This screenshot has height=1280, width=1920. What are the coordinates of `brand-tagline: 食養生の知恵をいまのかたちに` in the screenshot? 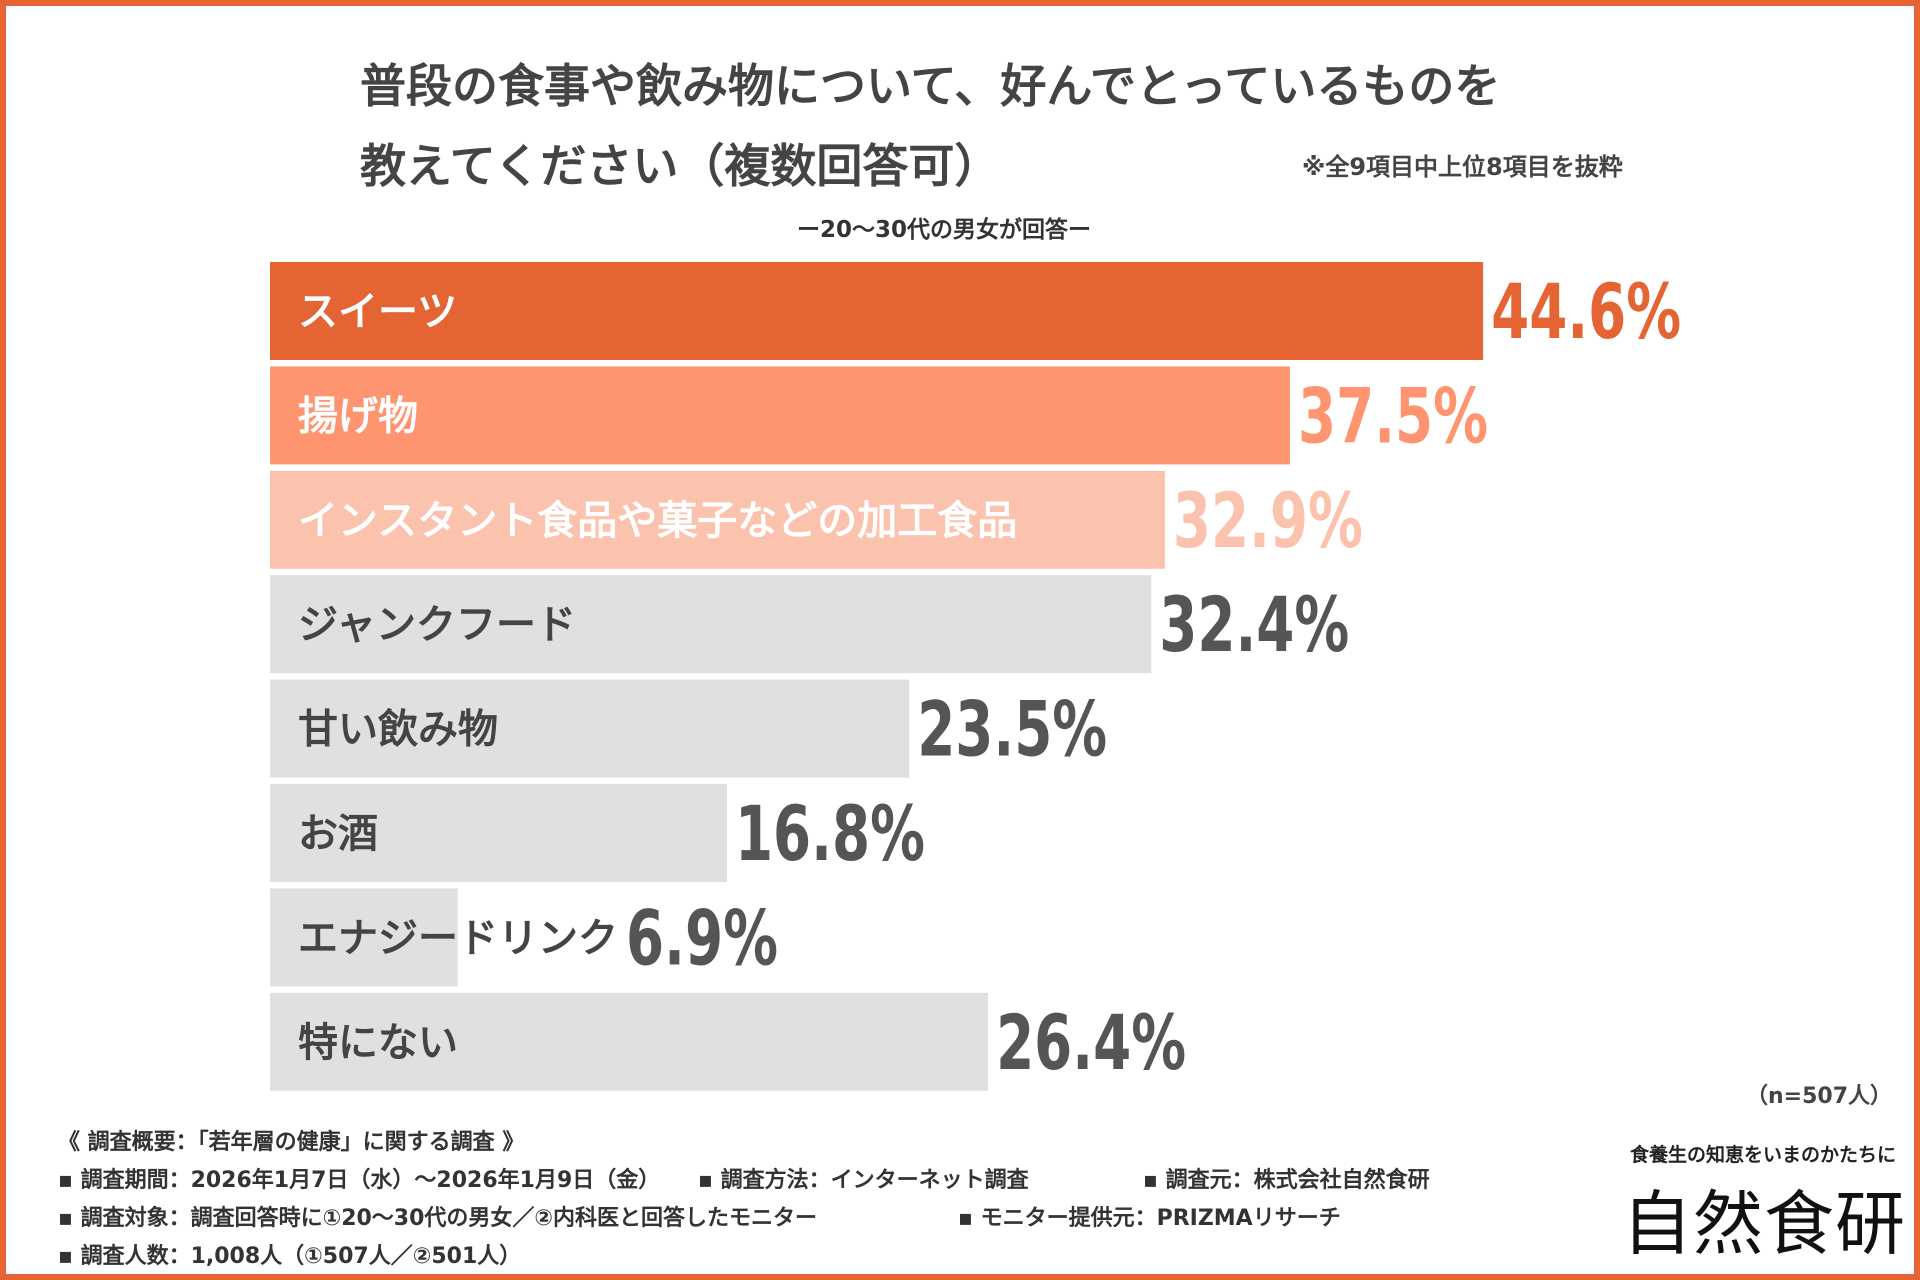 It's located at (1763, 1155).